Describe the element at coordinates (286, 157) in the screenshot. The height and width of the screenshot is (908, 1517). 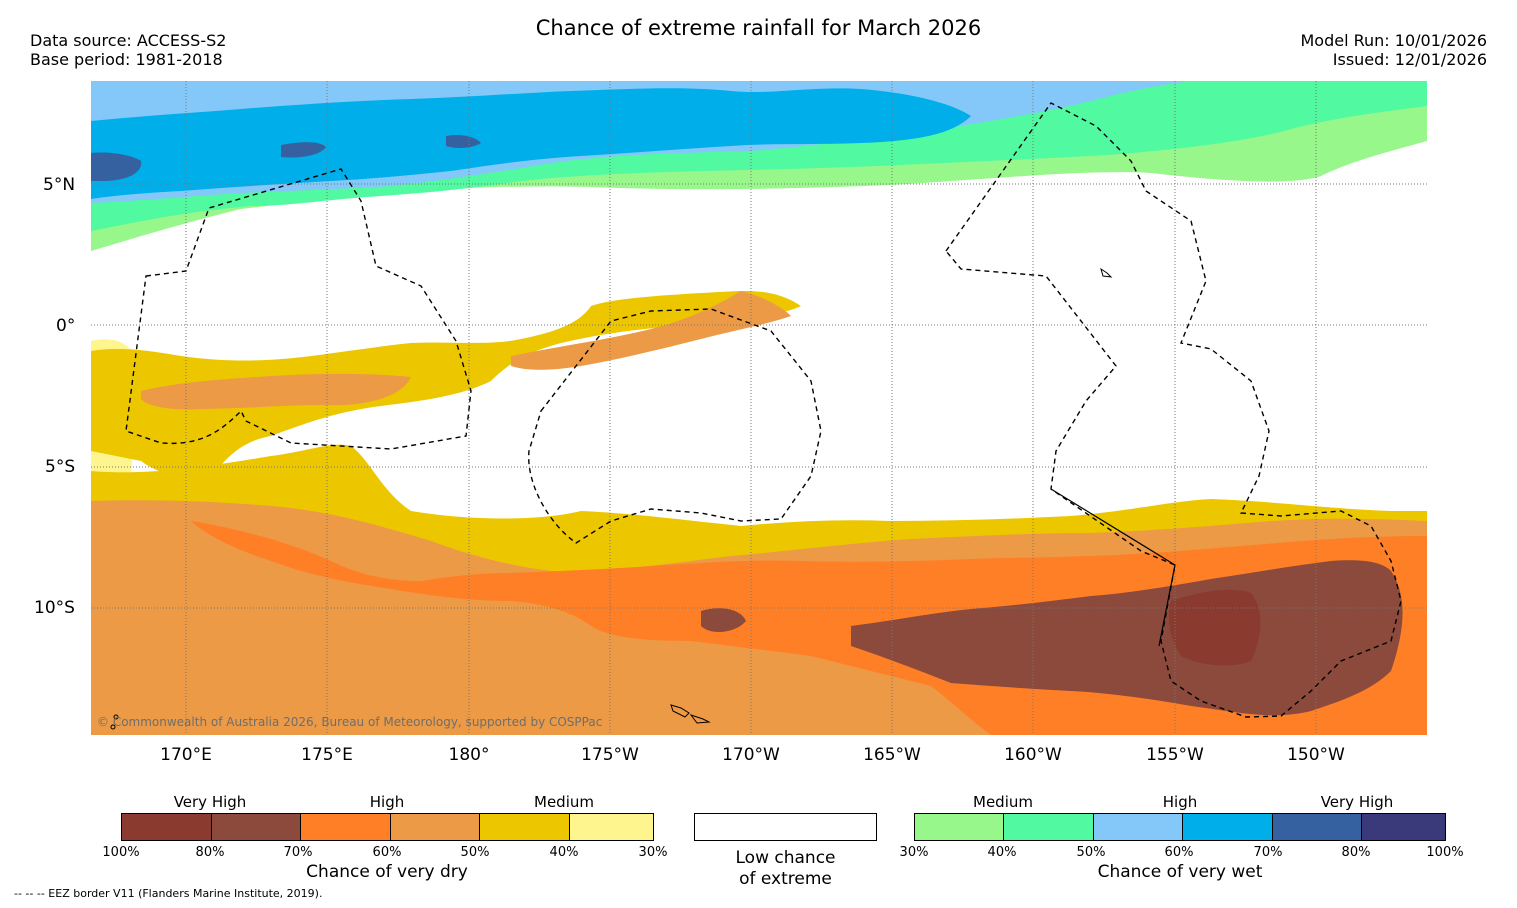
I see `wet-extreme-region` at that location.